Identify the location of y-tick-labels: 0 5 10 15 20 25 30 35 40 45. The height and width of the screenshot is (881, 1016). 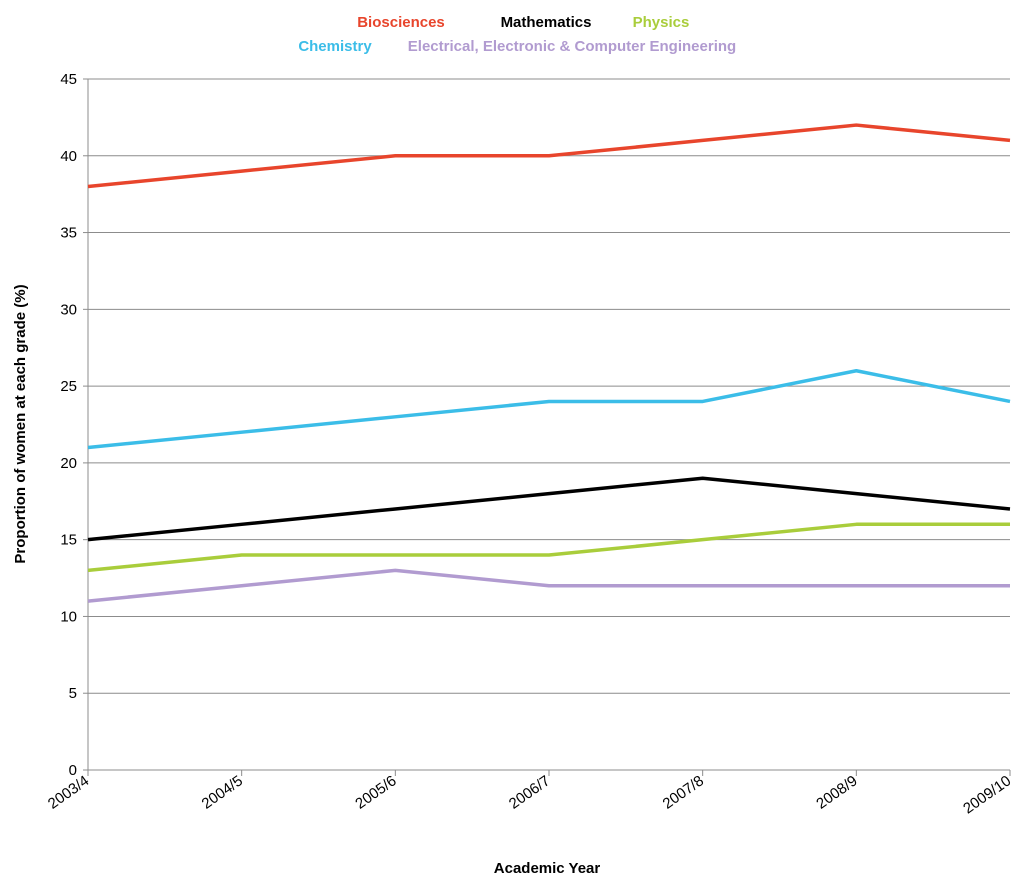
(68, 425).